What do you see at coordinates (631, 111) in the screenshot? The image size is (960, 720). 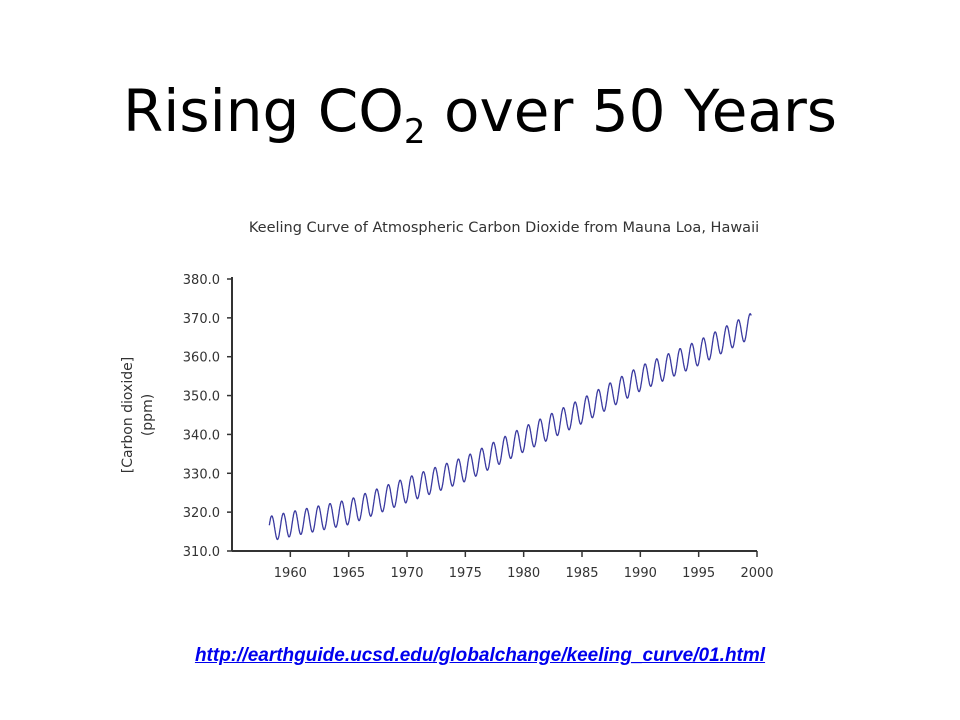 I see `title-text-suffix: over 50 Years` at bounding box center [631, 111].